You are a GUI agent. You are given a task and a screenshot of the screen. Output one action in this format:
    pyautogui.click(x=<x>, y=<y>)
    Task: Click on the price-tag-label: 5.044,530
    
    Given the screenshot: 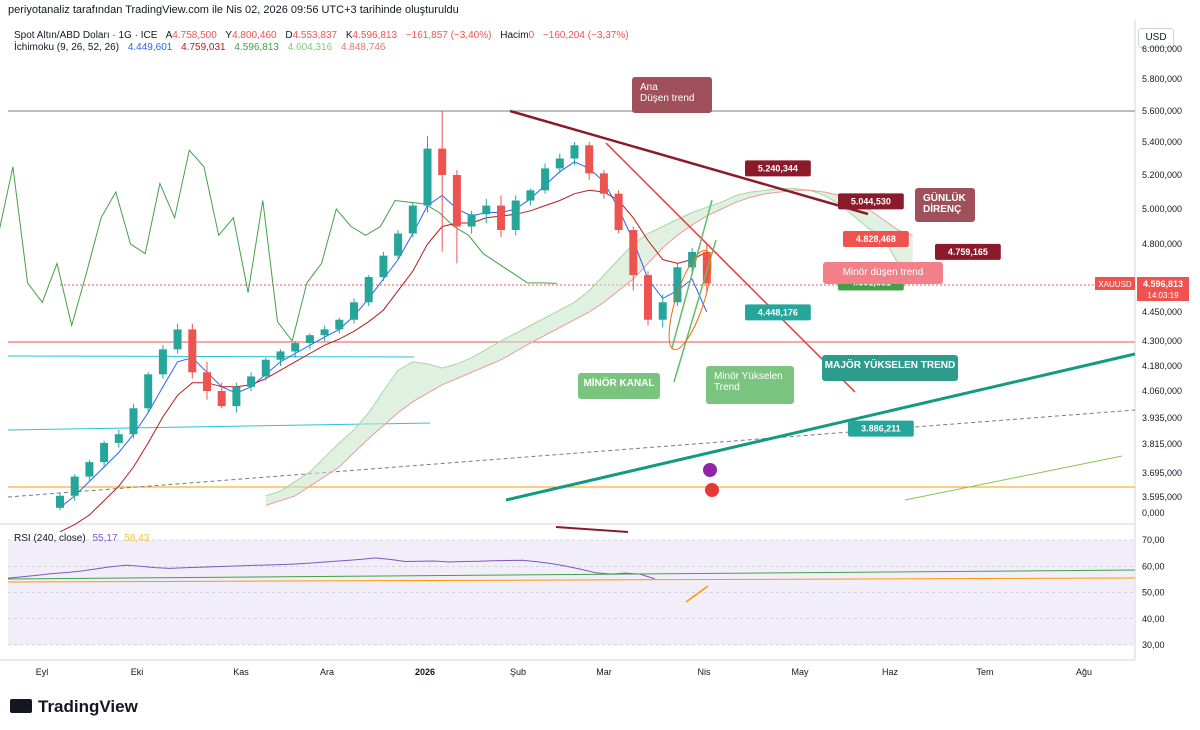 What is the action you would take?
    pyautogui.click(x=871, y=201)
    